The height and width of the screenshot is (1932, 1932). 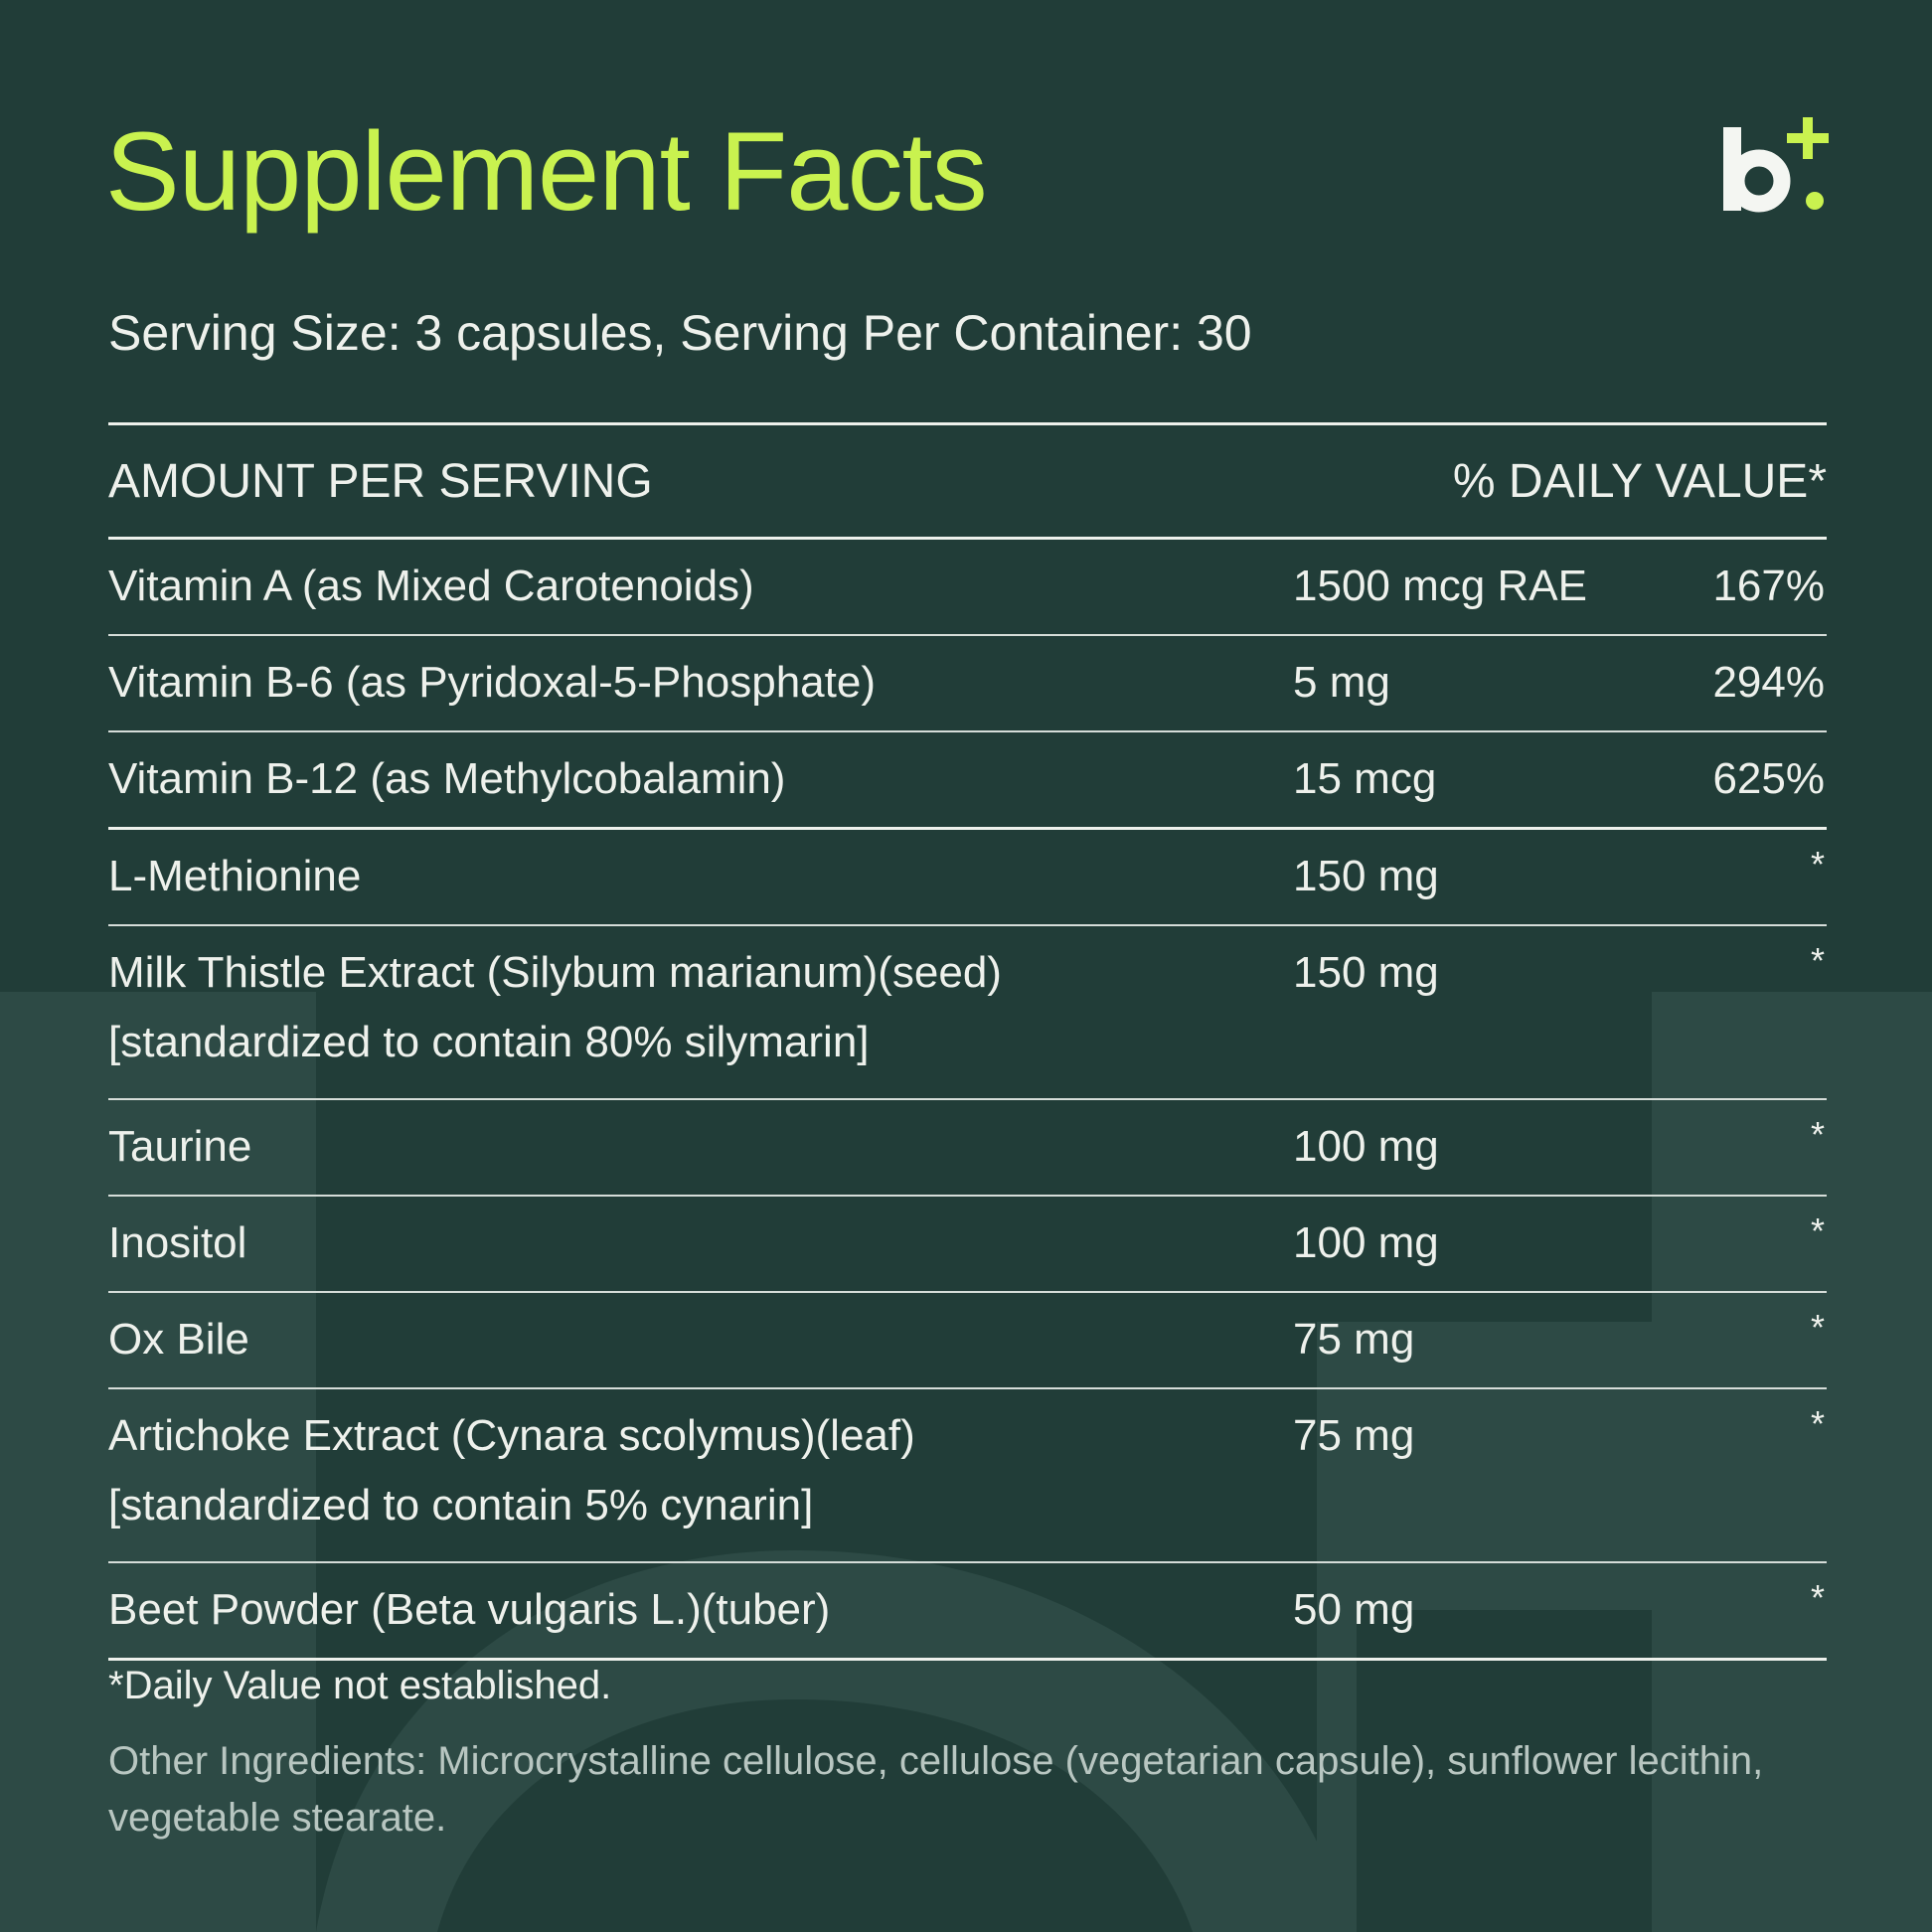 I want to click on ingredient-name: Inositol, so click(x=177, y=1242).